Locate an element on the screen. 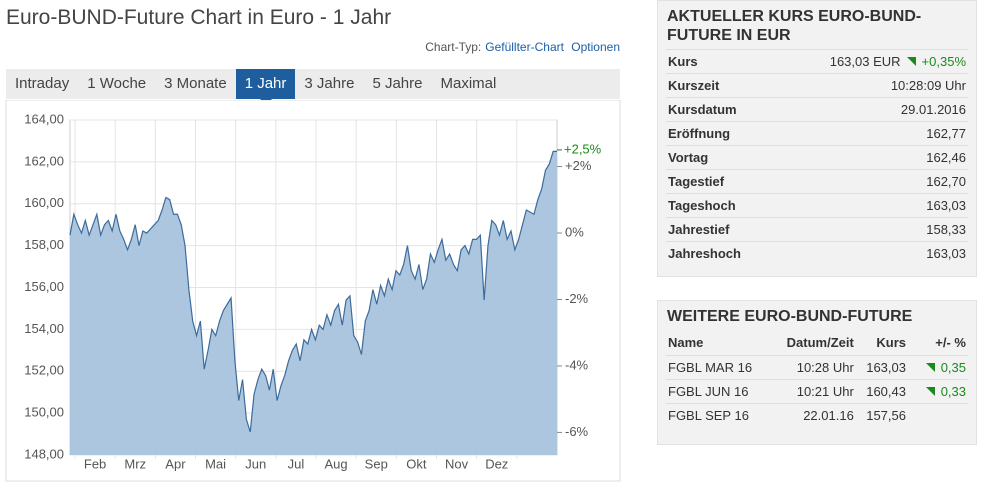  x-tick-label: Jun is located at coordinates (255, 463).